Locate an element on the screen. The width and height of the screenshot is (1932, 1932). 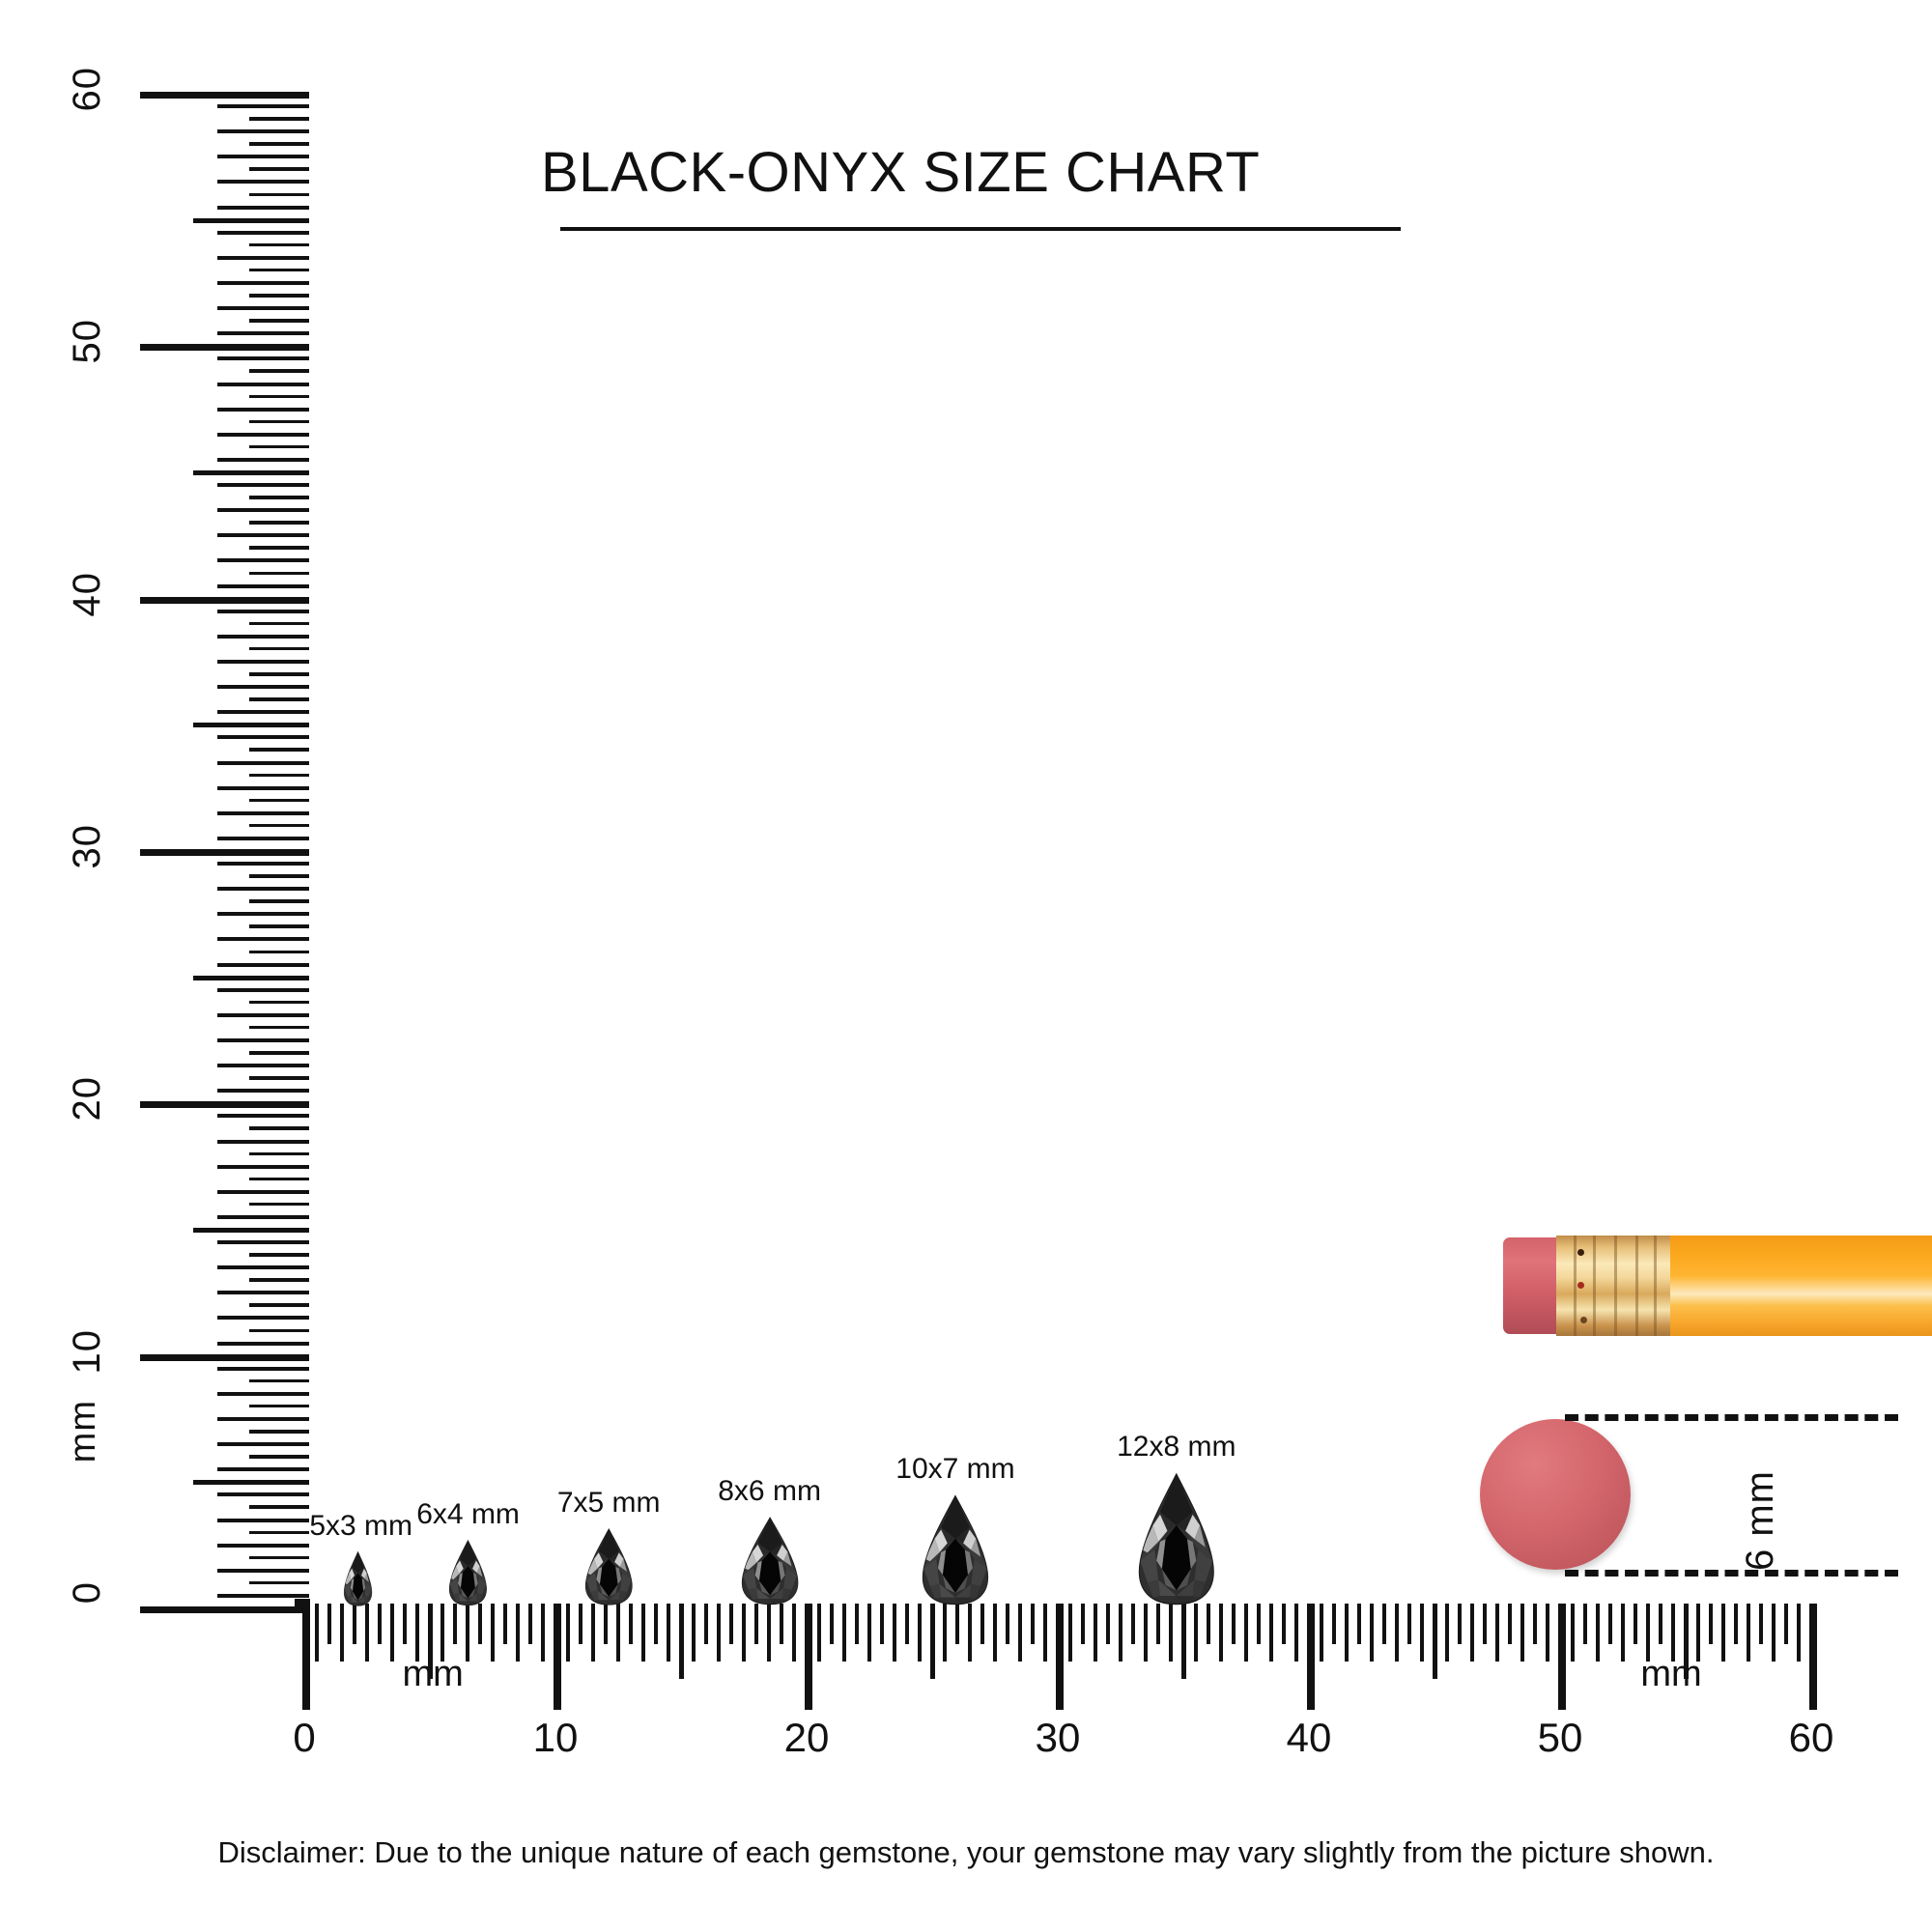
gemstone-item: 10x7 mm is located at coordinates (955, 1529).